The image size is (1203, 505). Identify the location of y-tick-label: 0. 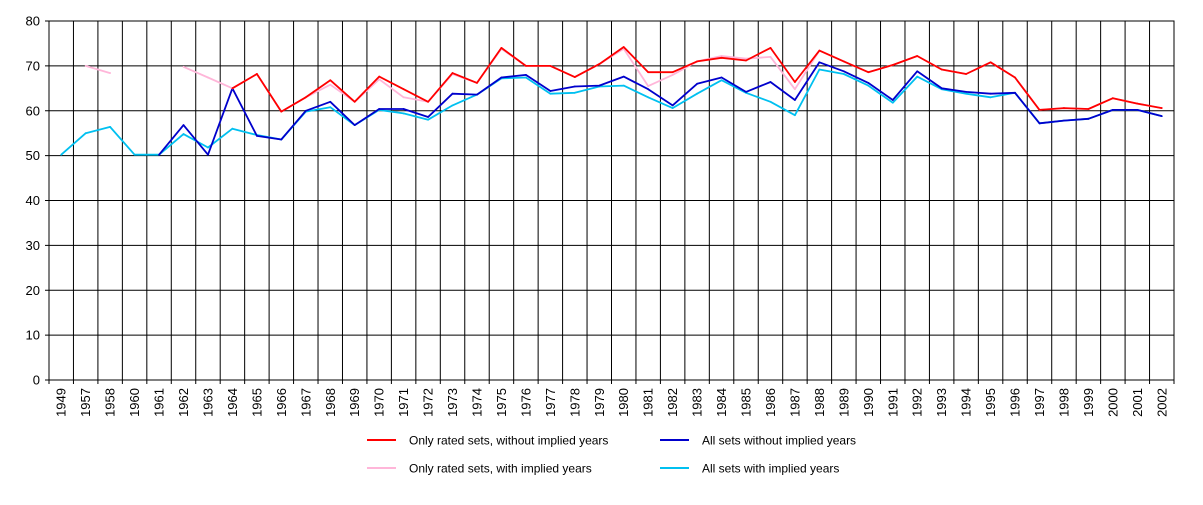
(36, 380).